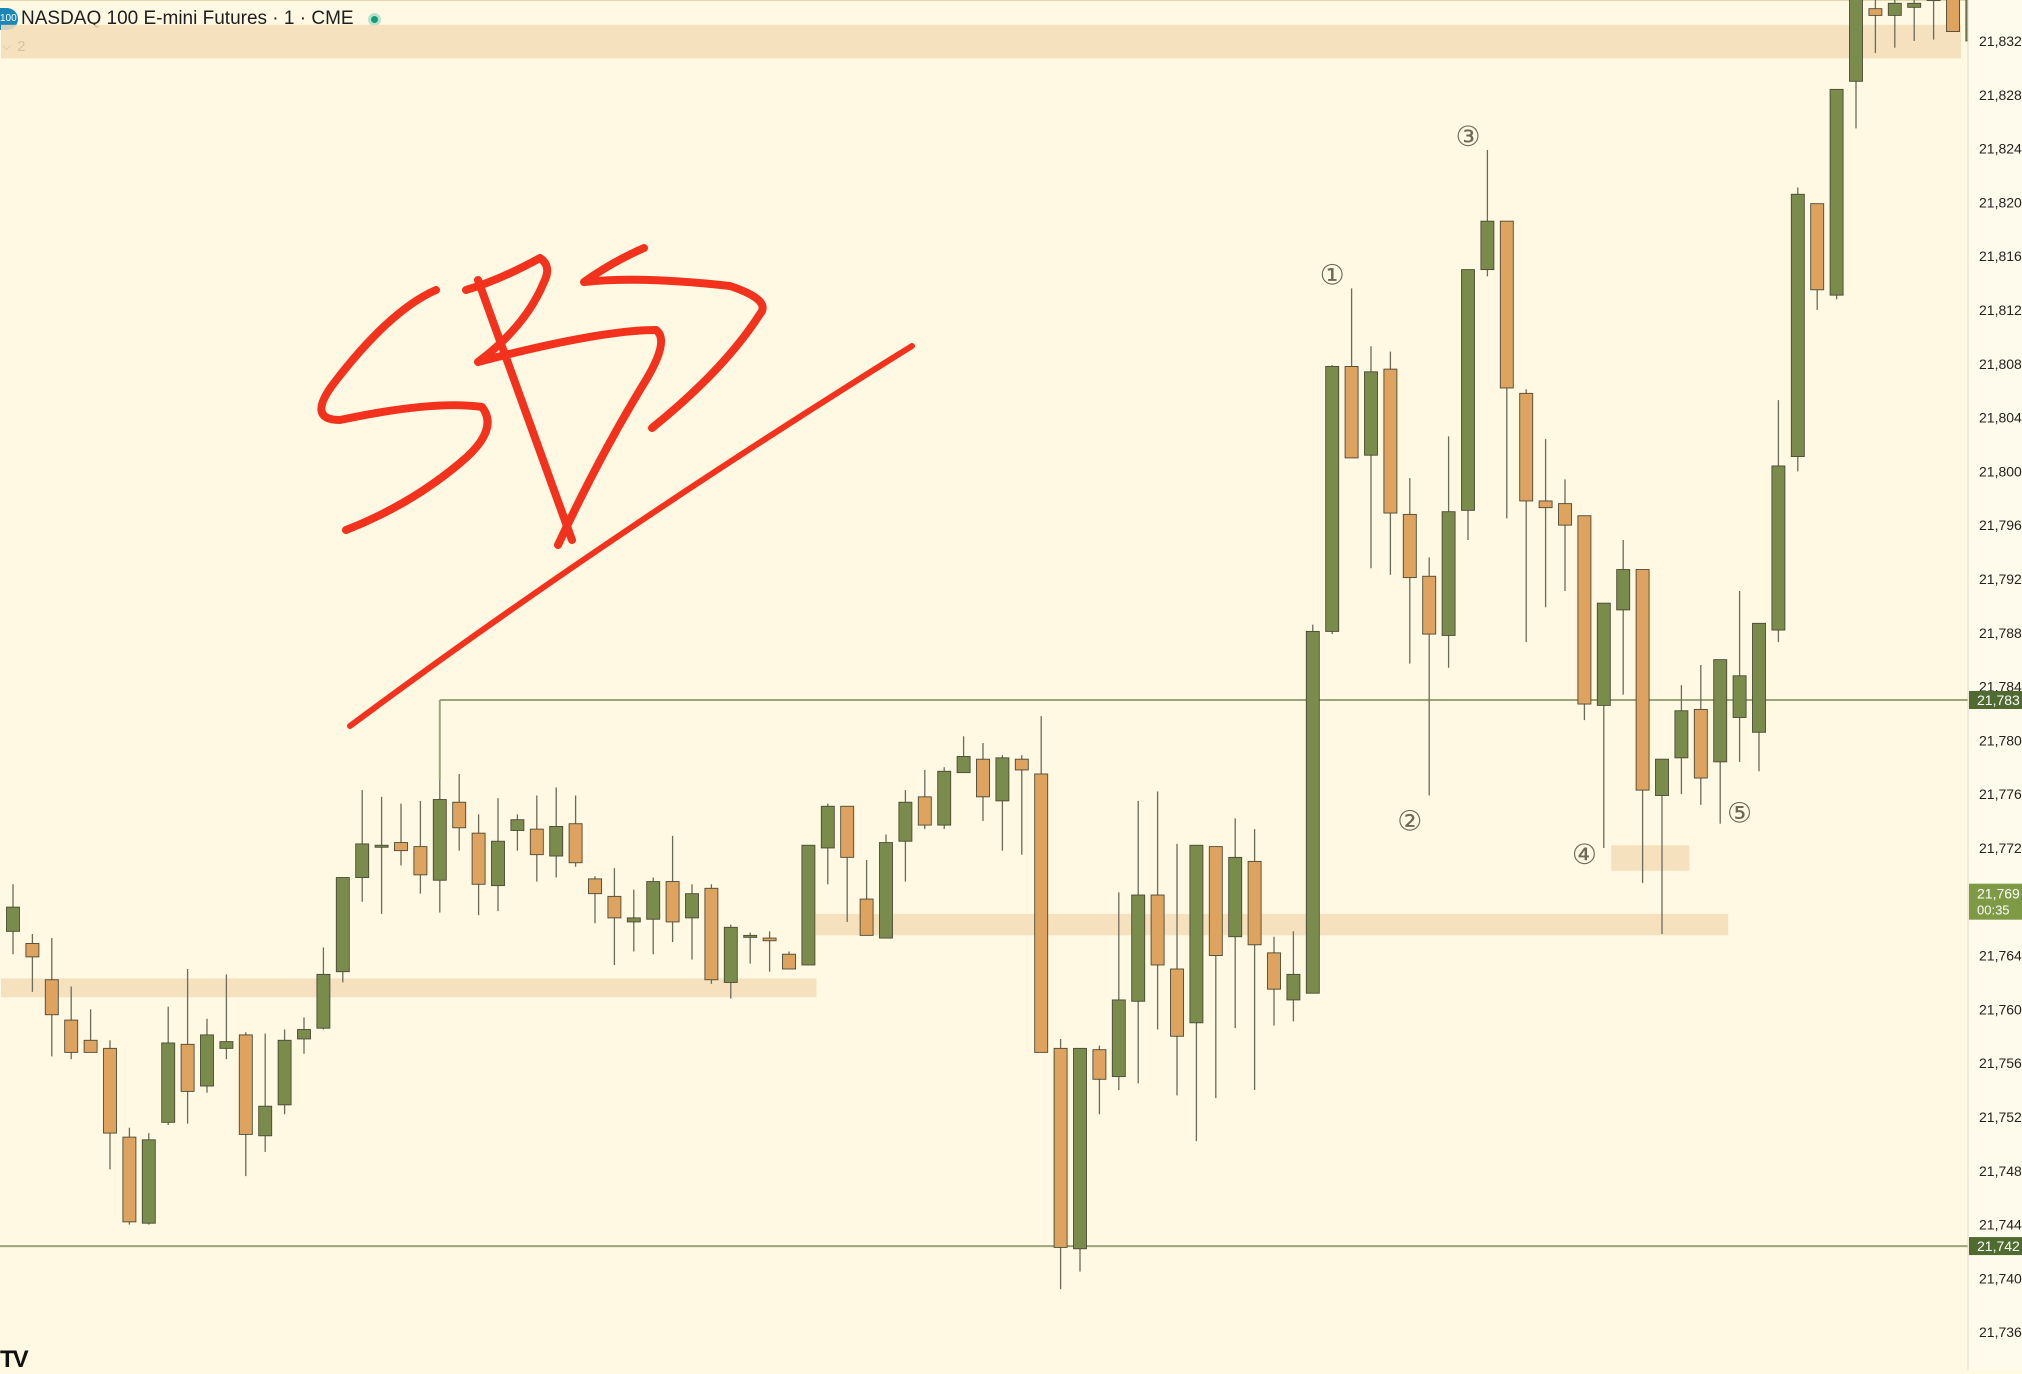 The height and width of the screenshot is (1374, 2022). Describe the element at coordinates (1994, 685) in the screenshot. I see `price-scale` at that location.